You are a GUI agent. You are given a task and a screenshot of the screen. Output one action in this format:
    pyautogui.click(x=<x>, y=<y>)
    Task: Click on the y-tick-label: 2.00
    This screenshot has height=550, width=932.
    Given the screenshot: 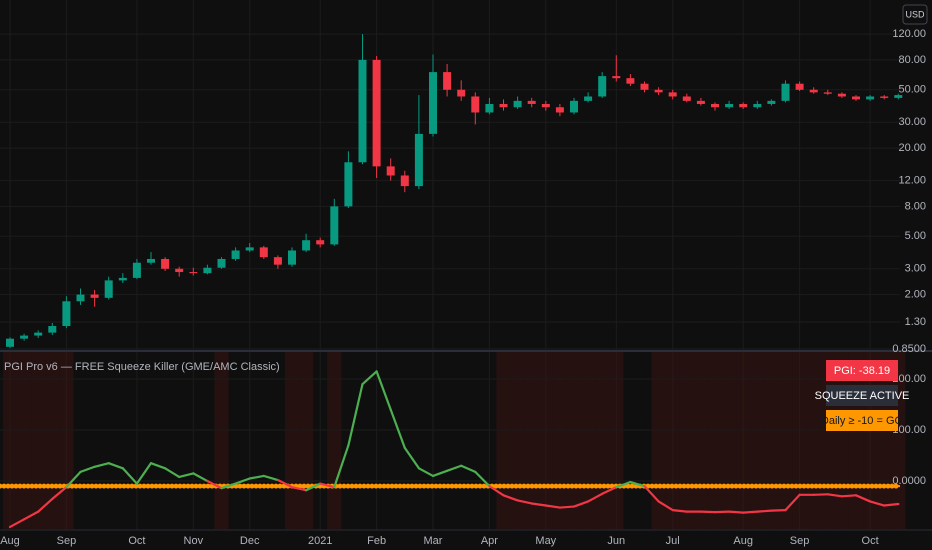 What is the action you would take?
    pyautogui.click(x=915, y=294)
    